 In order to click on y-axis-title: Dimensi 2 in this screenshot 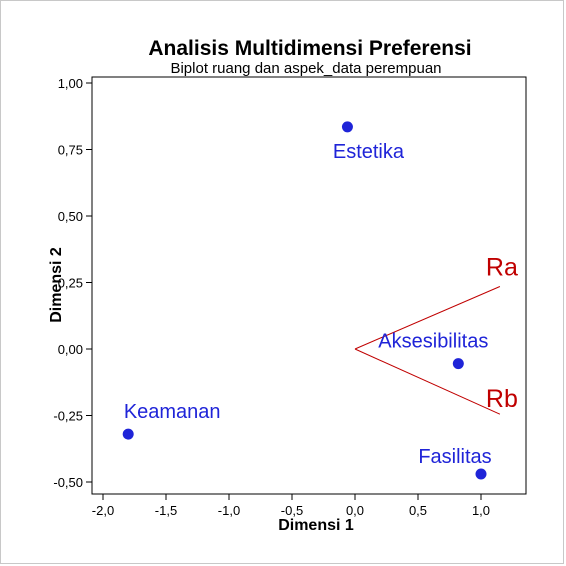, I will do `click(56, 285)`.